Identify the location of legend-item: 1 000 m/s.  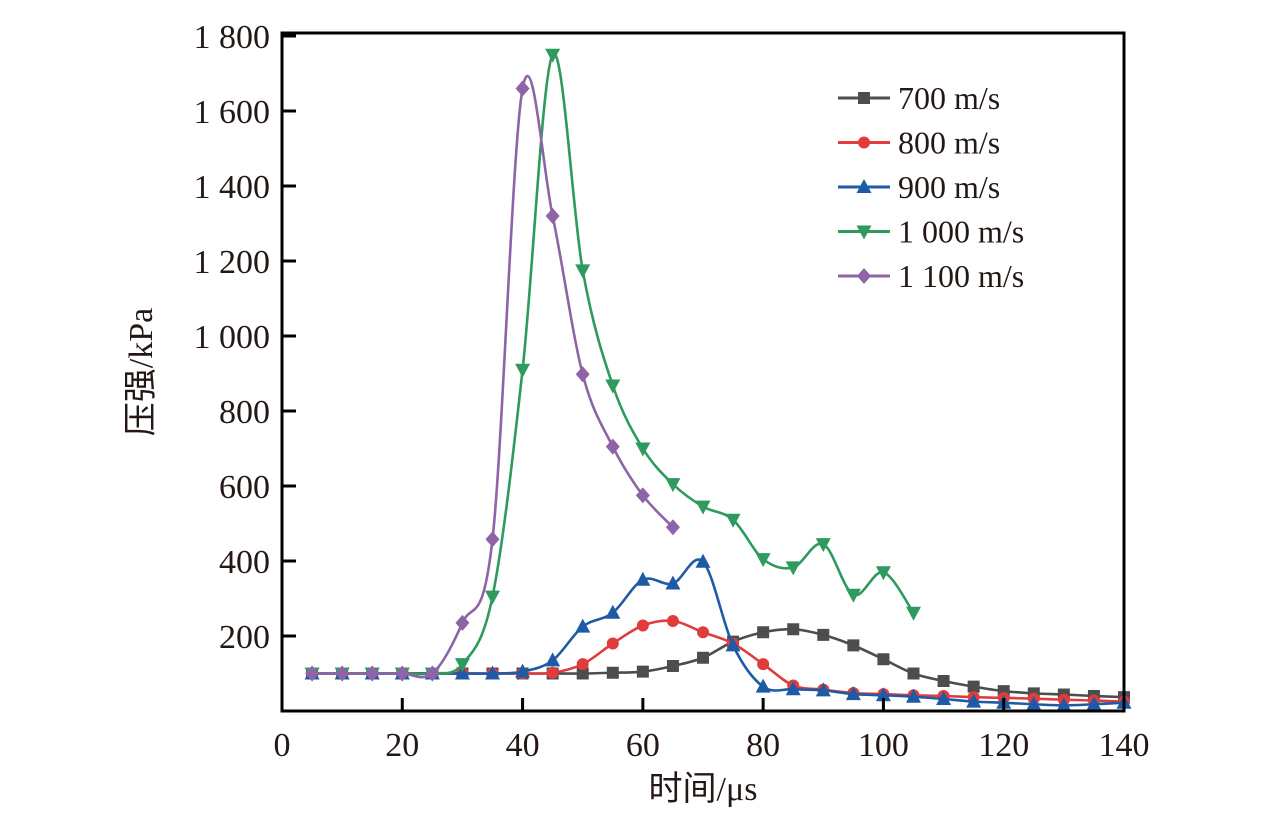
(931, 232).